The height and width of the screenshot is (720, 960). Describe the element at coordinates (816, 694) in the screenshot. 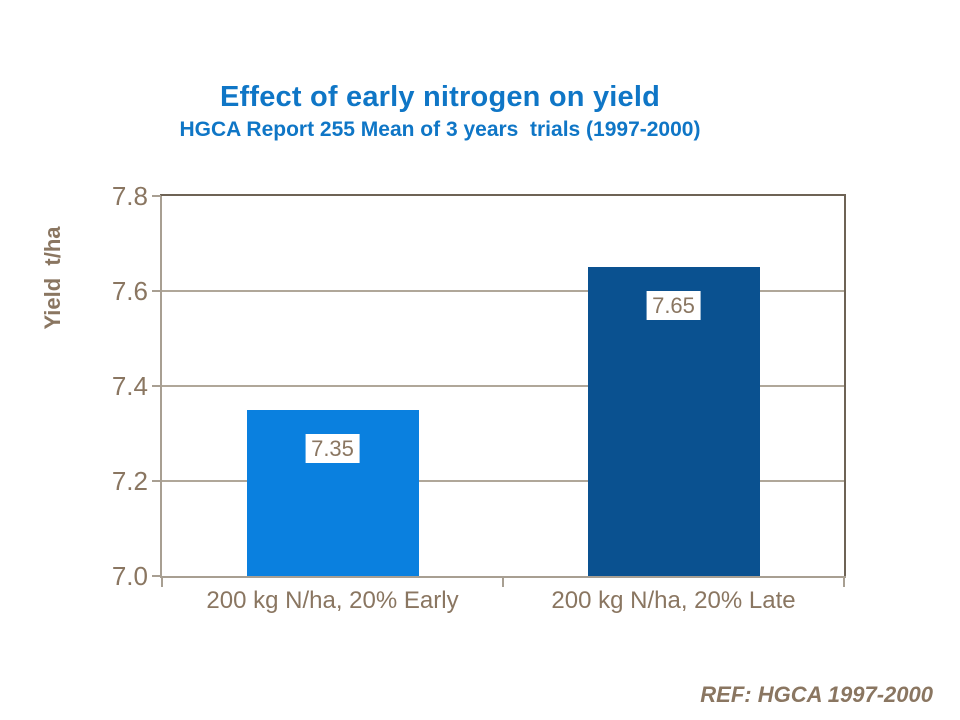

I see `reference-note: REF: HGCA 1997-2000` at that location.